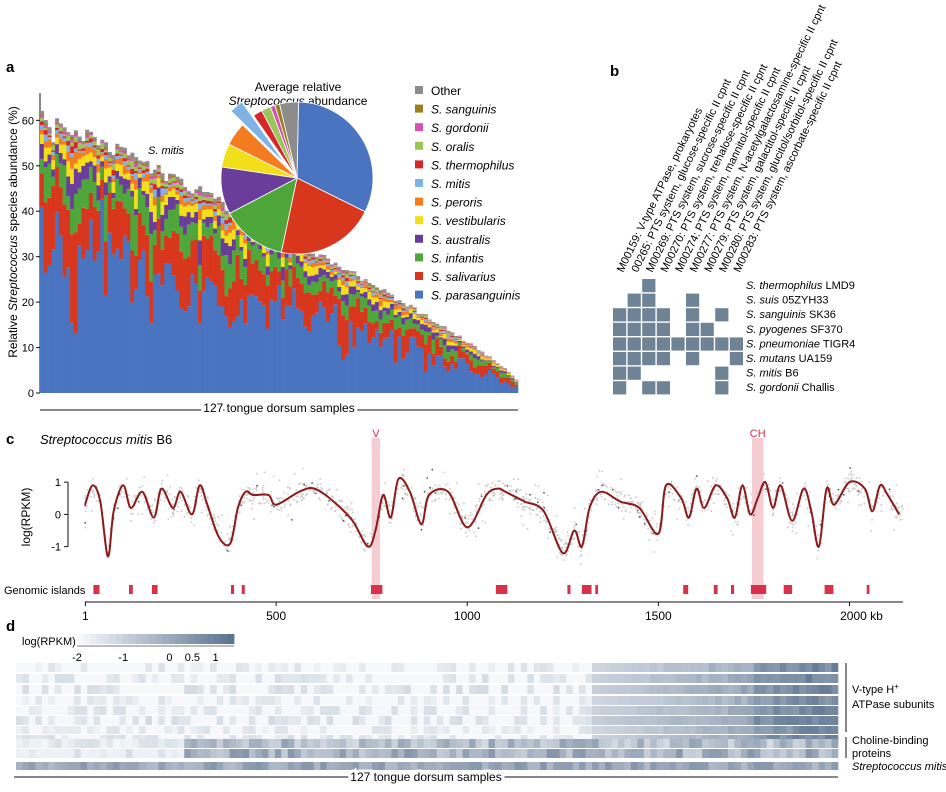 This screenshot has height=792, width=946. What do you see at coordinates (861, 616) in the screenshot?
I see `c-x-tick-label: 2000 kb` at bounding box center [861, 616].